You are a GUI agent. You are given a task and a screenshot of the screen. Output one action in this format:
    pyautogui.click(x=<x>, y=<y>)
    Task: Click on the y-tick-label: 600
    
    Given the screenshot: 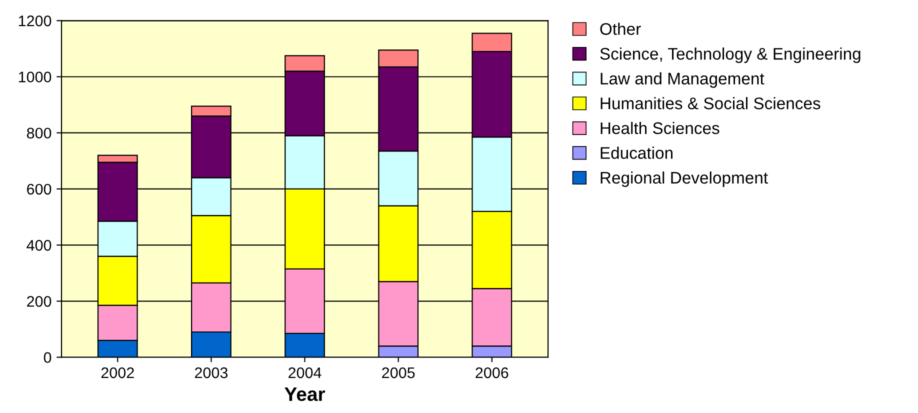 What is the action you would take?
    pyautogui.click(x=39, y=189)
    